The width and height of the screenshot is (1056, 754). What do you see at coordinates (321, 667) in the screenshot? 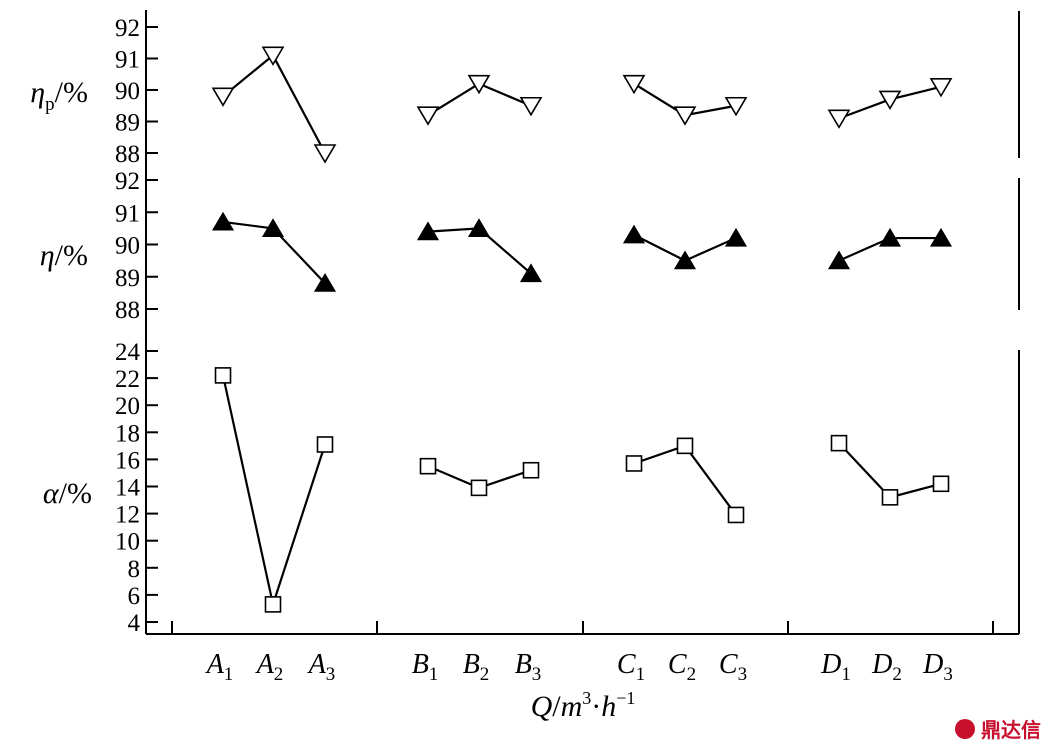
I see `x-tick-label: A3` at bounding box center [321, 667].